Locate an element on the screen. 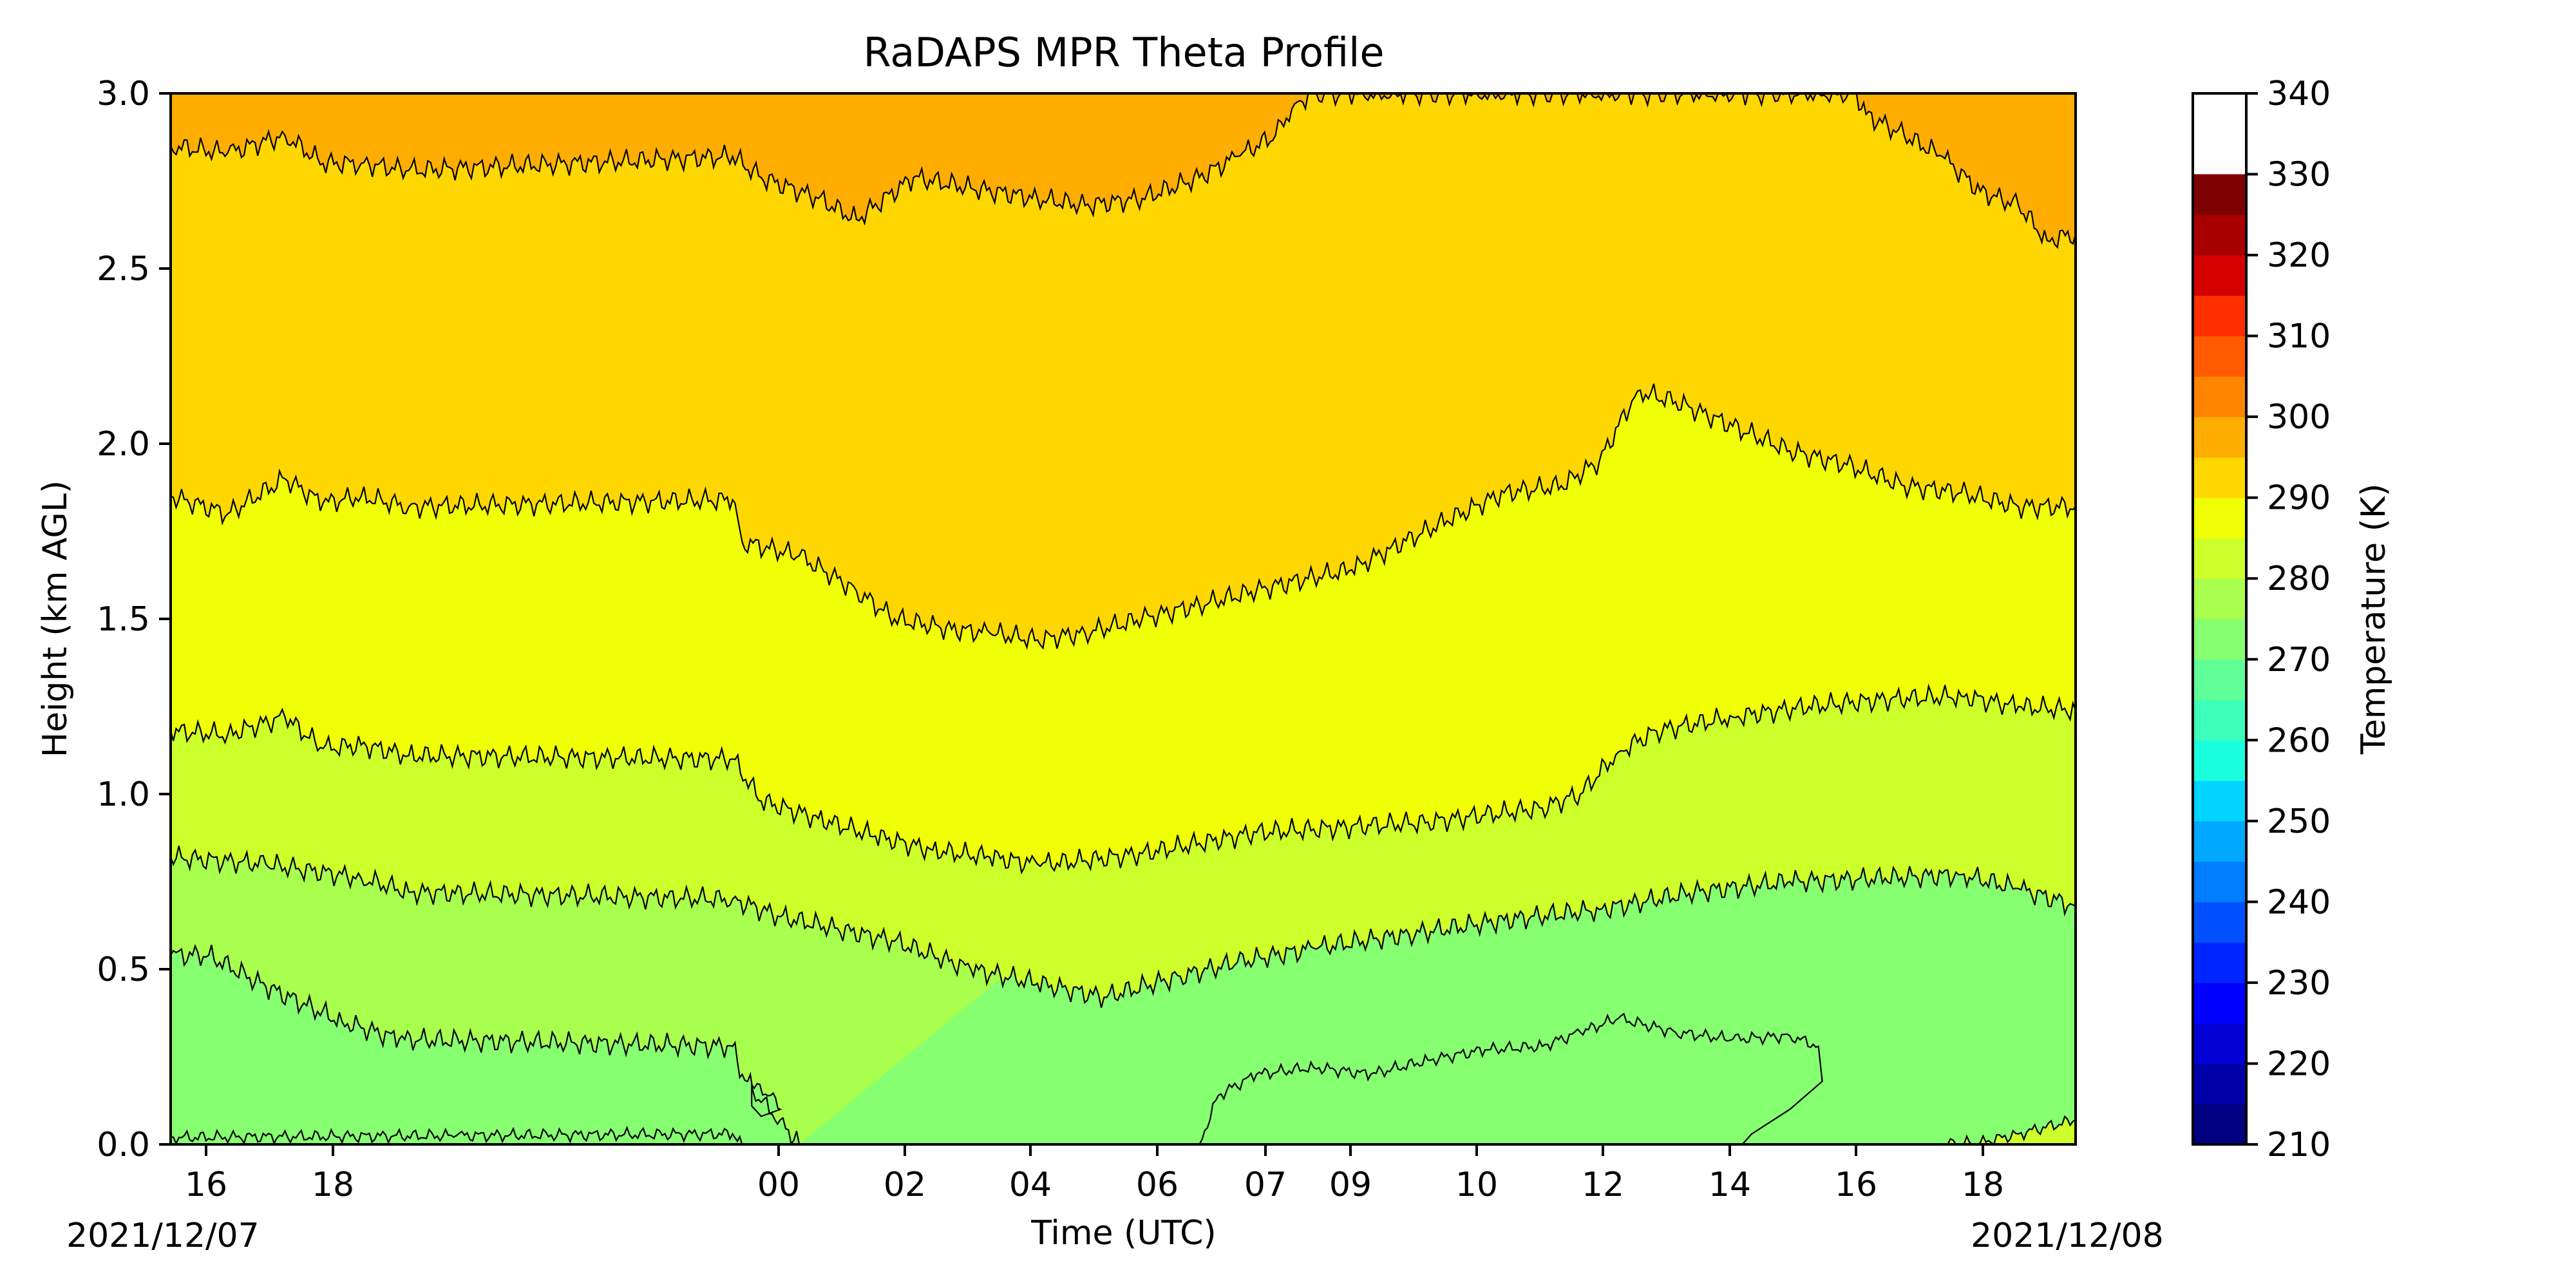 The height and width of the screenshot is (1288, 2576). colorbar-label: Temperature (K) is located at coordinates (2373, 619).